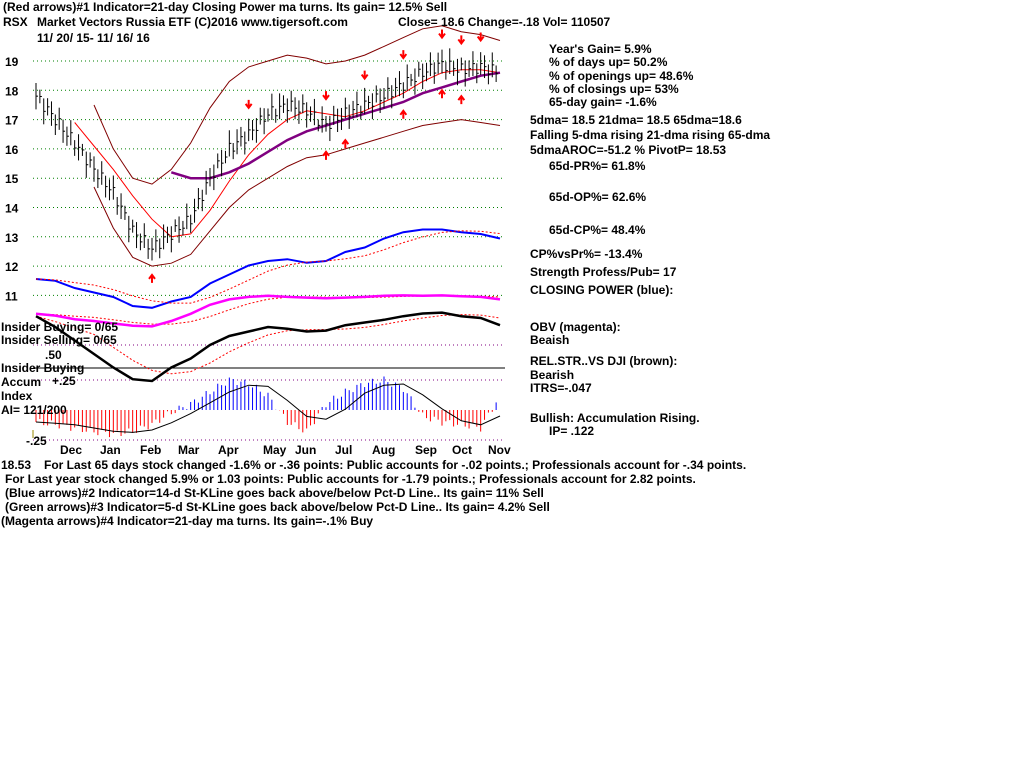 The image size is (1024, 768). Describe the element at coordinates (53, 355) in the screenshot. I see `accum-tick-label: .50` at that location.